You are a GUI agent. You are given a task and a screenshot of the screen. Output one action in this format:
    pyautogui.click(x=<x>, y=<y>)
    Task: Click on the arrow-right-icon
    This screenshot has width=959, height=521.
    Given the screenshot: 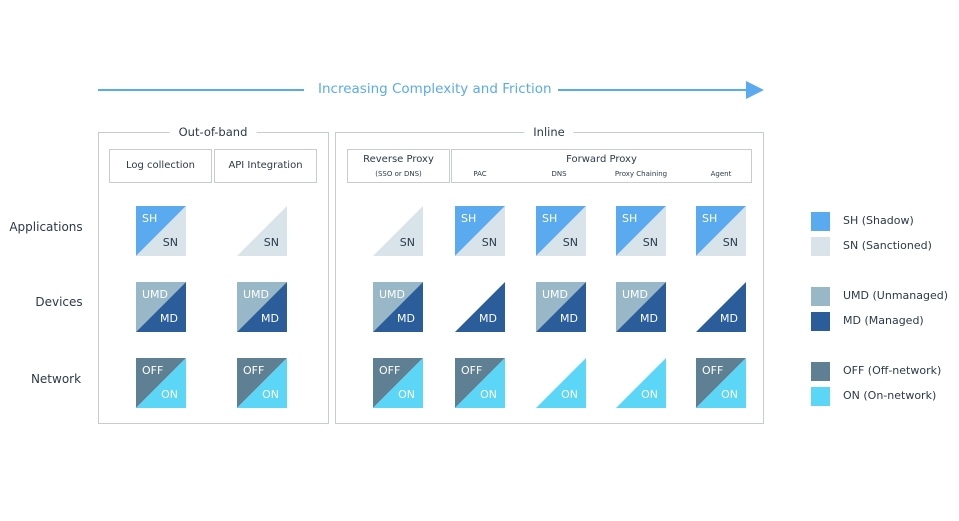 What is the action you would take?
    pyautogui.click(x=755, y=90)
    